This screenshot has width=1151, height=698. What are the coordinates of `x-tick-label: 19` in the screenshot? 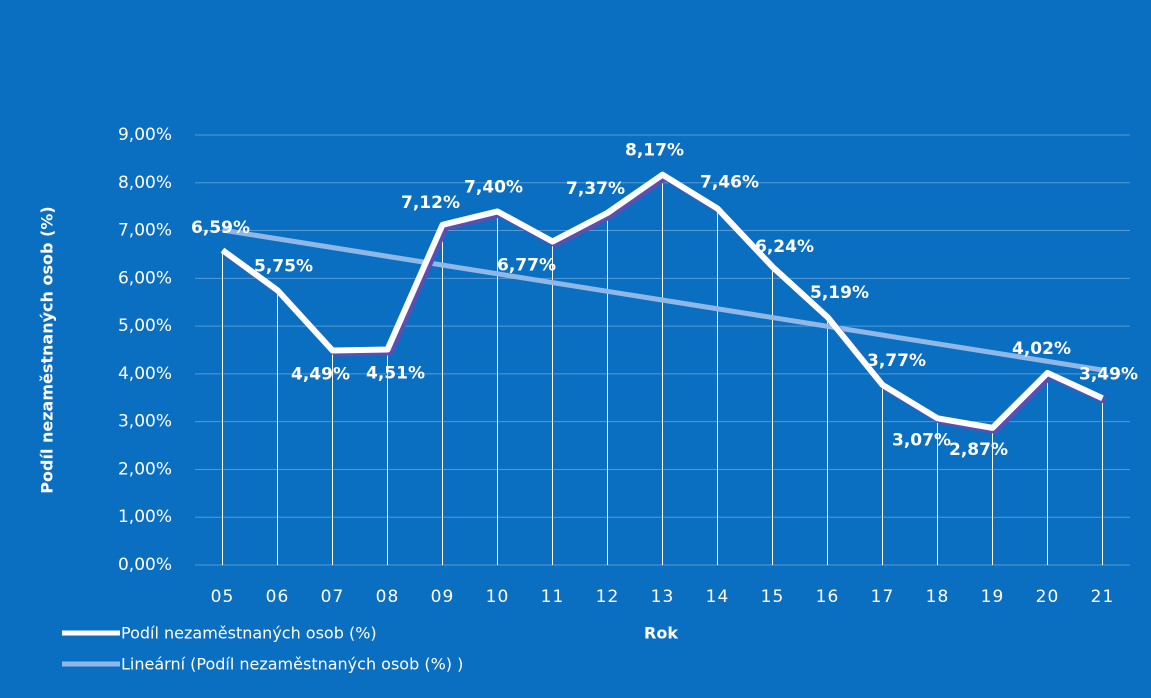 It's located at (993, 597).